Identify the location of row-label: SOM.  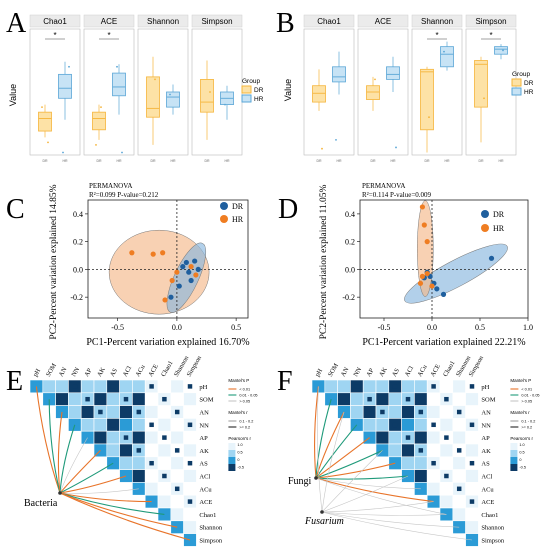
(488, 400).